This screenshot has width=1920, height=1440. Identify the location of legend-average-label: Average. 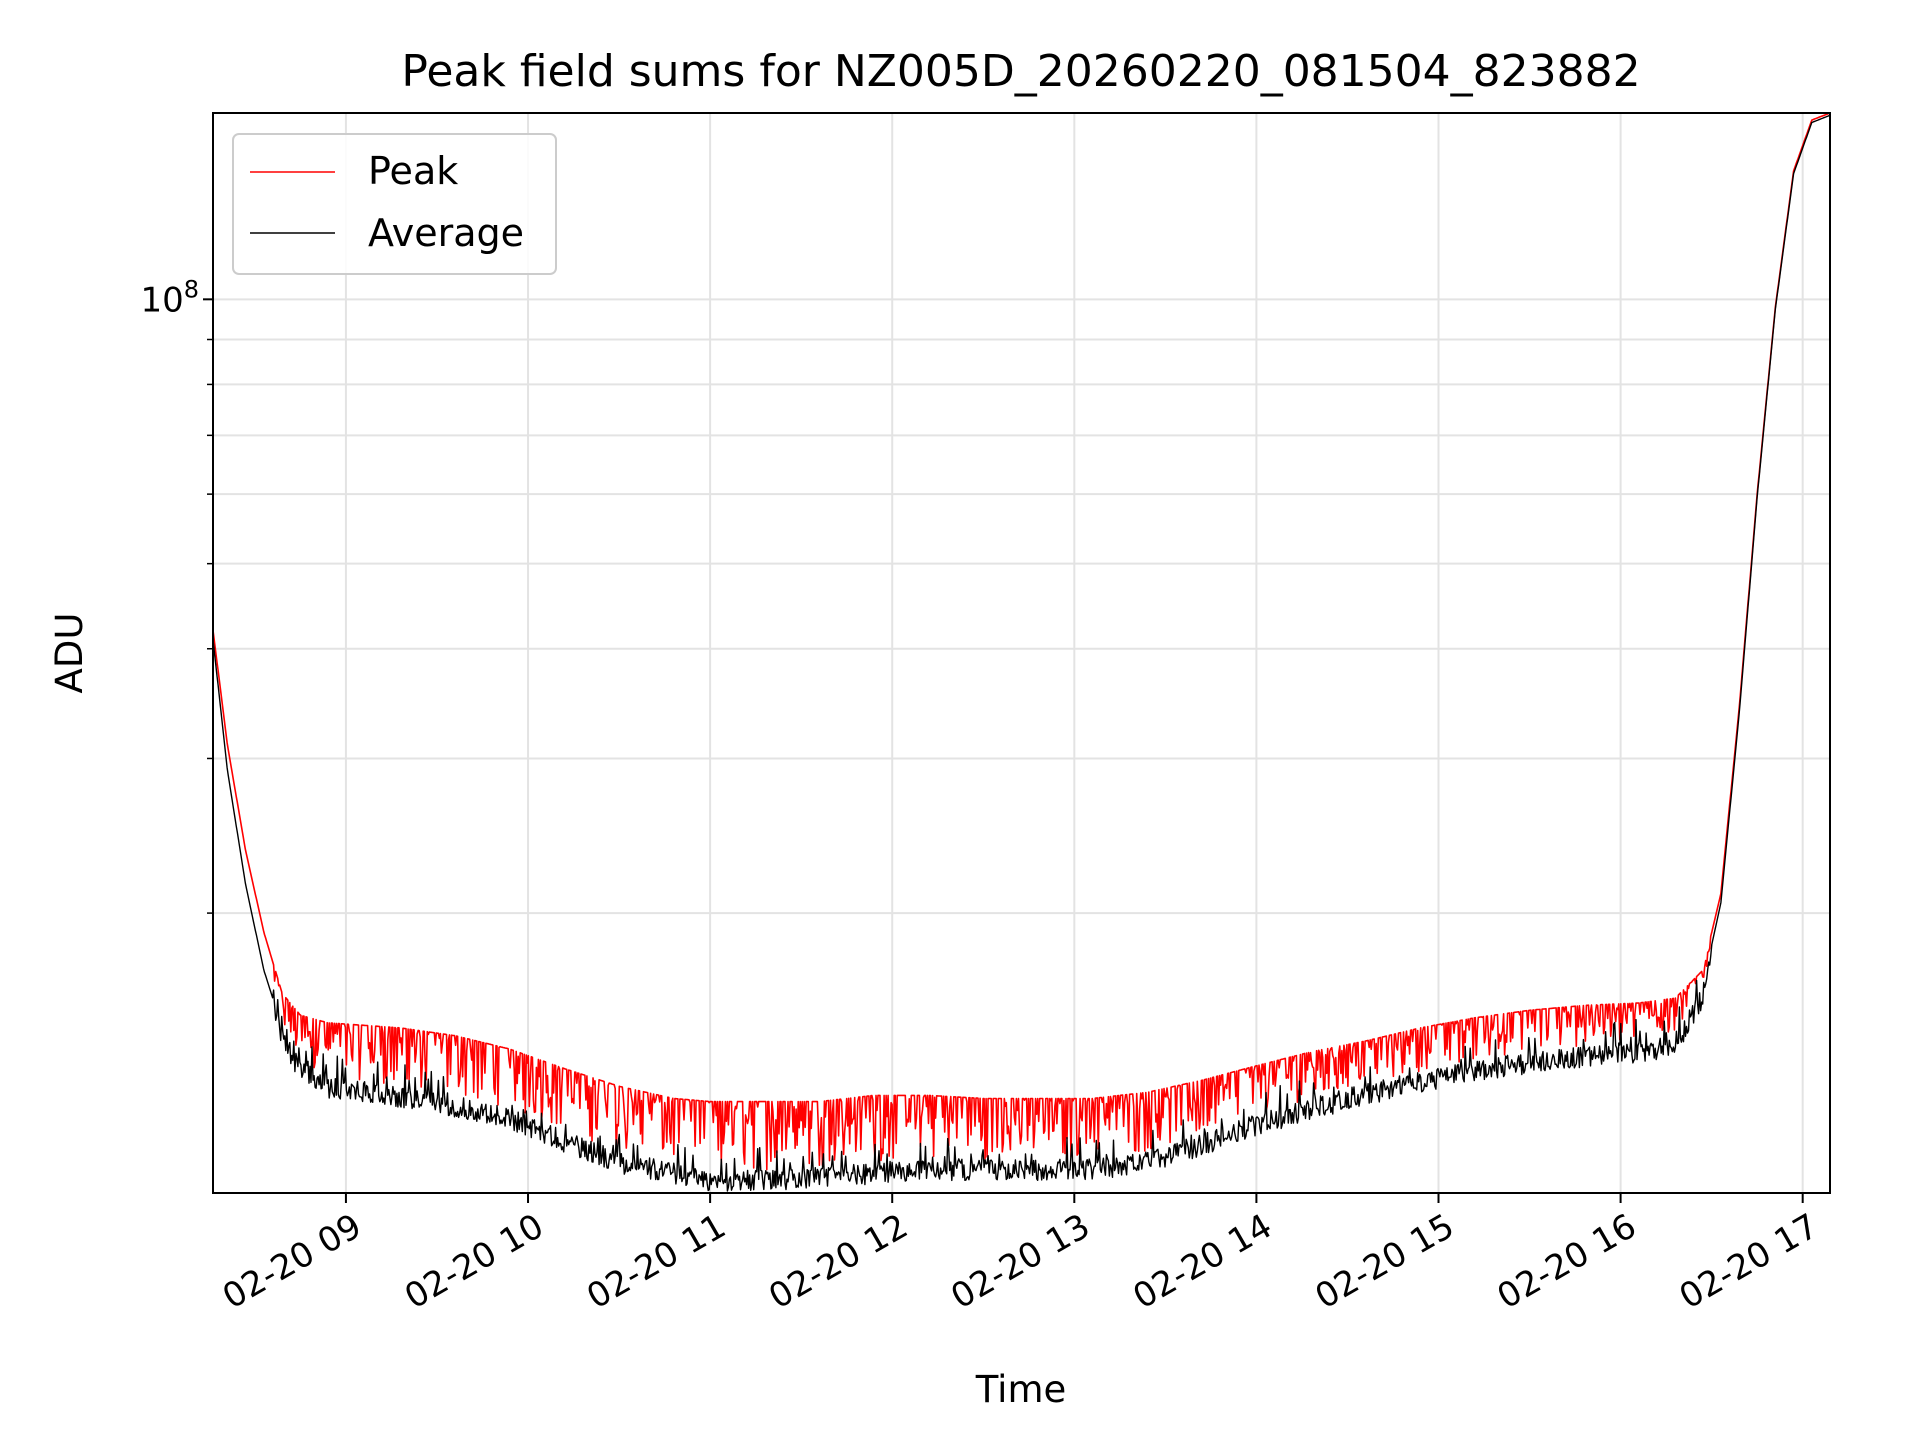
(446, 233).